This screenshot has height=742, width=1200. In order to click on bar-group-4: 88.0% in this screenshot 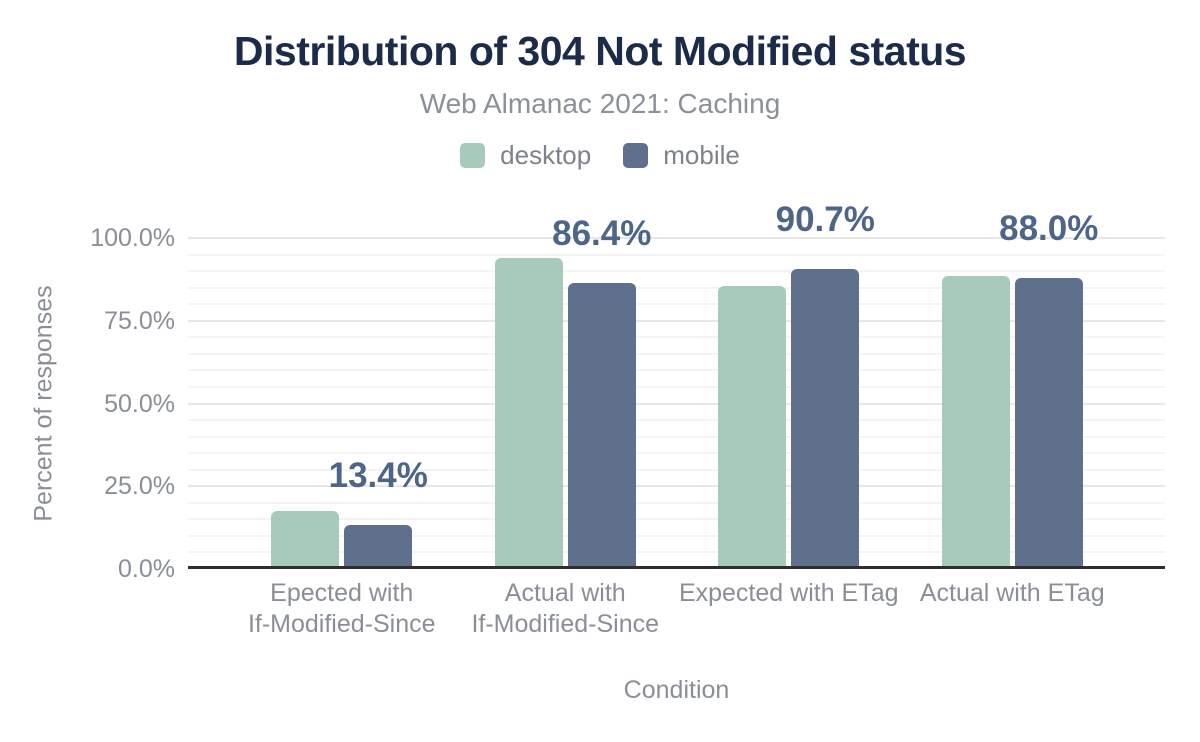, I will do `click(1013, 390)`.